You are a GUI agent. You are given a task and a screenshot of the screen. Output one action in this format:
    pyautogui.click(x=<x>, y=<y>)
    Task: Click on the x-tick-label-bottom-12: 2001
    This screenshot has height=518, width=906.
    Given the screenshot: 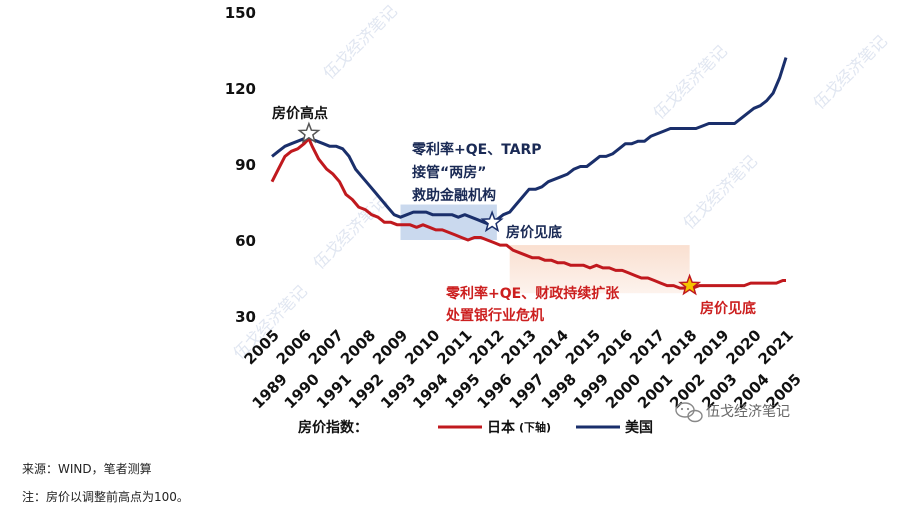 What is the action you would take?
    pyautogui.click(x=655, y=391)
    